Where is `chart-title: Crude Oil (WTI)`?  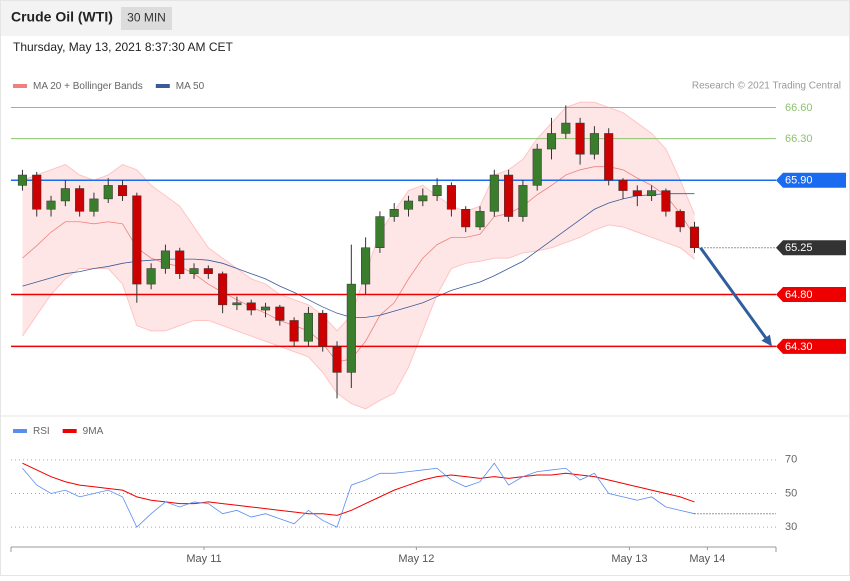 chart-title: Crude Oil (WTI) is located at coordinates (62, 17).